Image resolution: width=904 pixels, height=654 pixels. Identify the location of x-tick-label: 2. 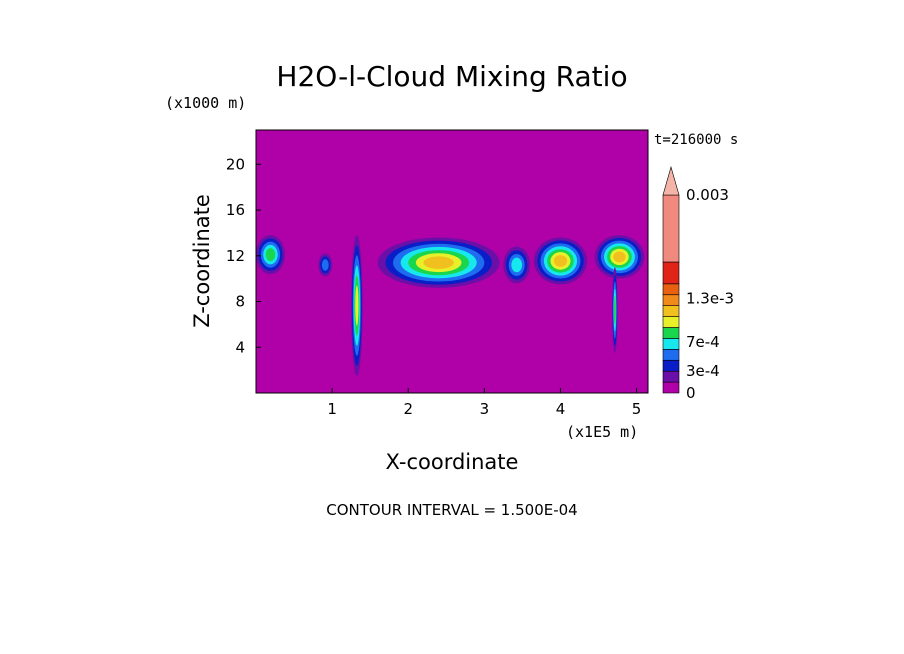
(408, 409).